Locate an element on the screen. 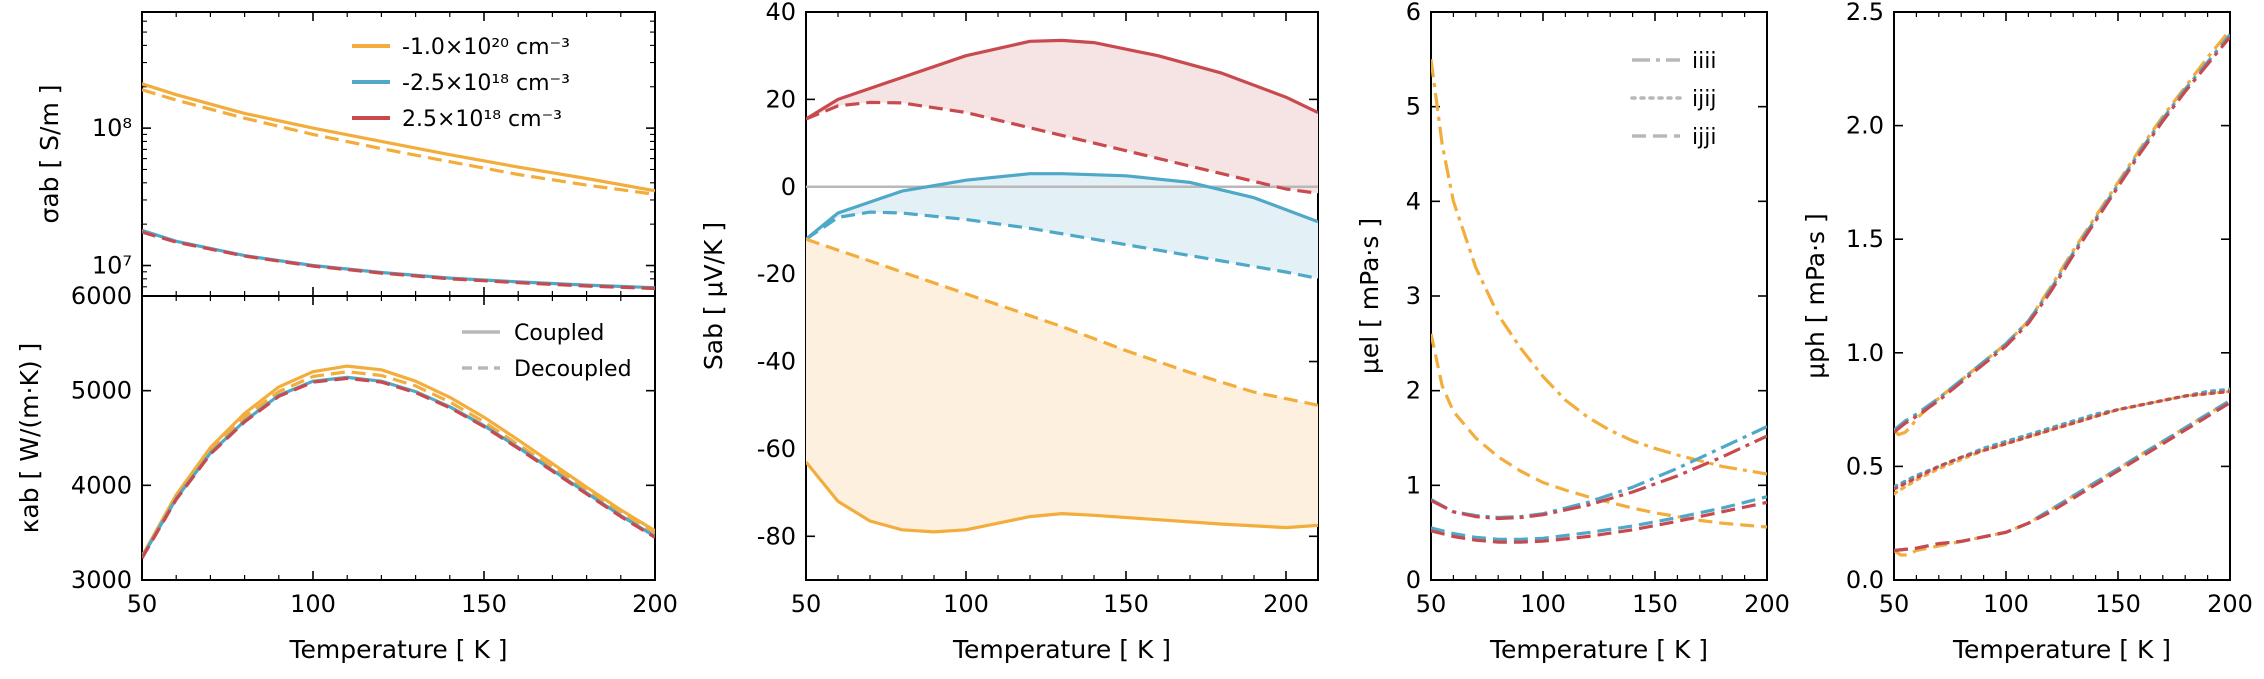  mu_ph-series-blue-dotted is located at coordinates (2062, 438).